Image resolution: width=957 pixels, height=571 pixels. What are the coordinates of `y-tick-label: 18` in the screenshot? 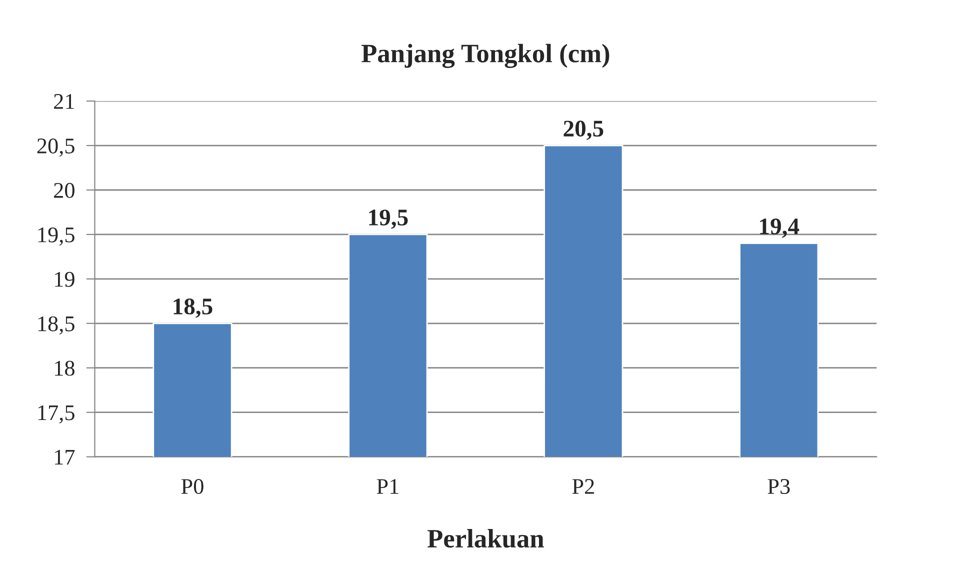 It's located at (64, 368).